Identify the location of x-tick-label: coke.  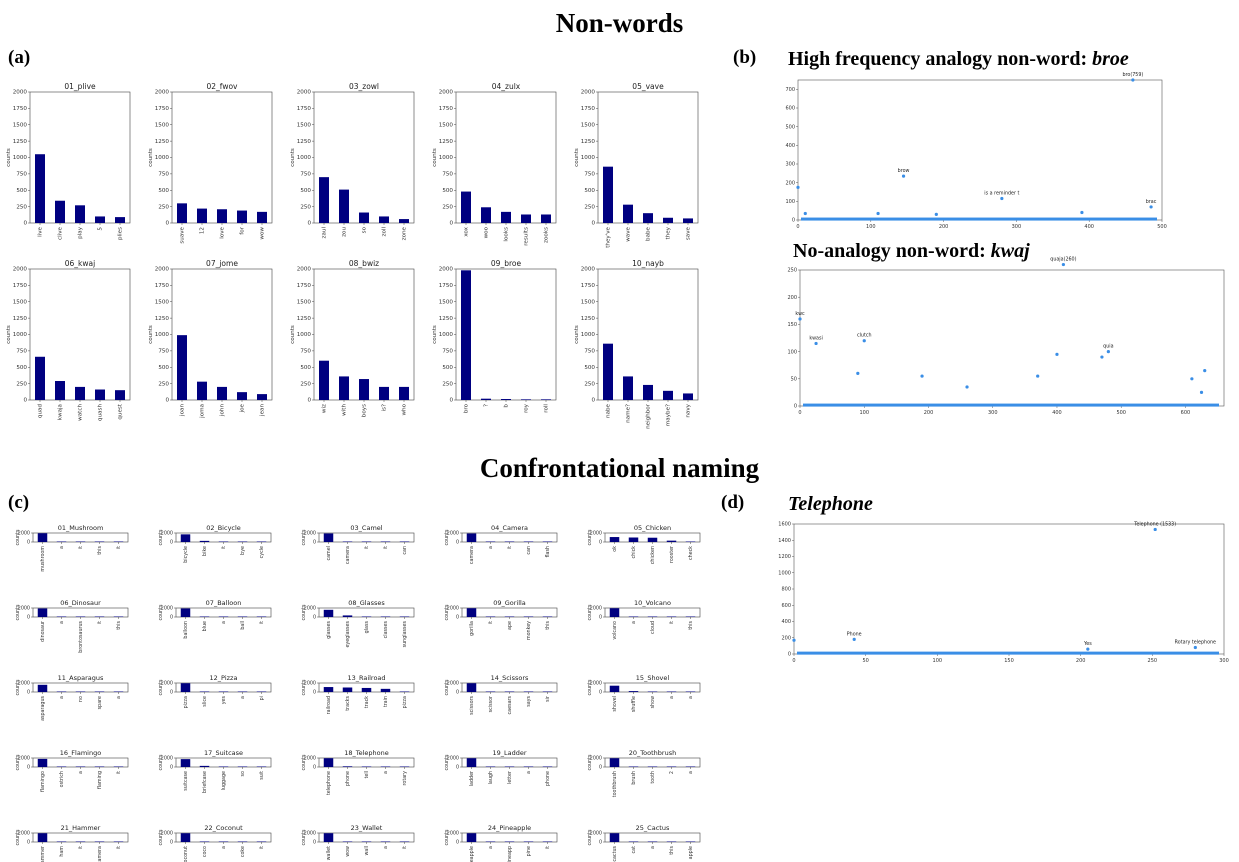
(243, 851).